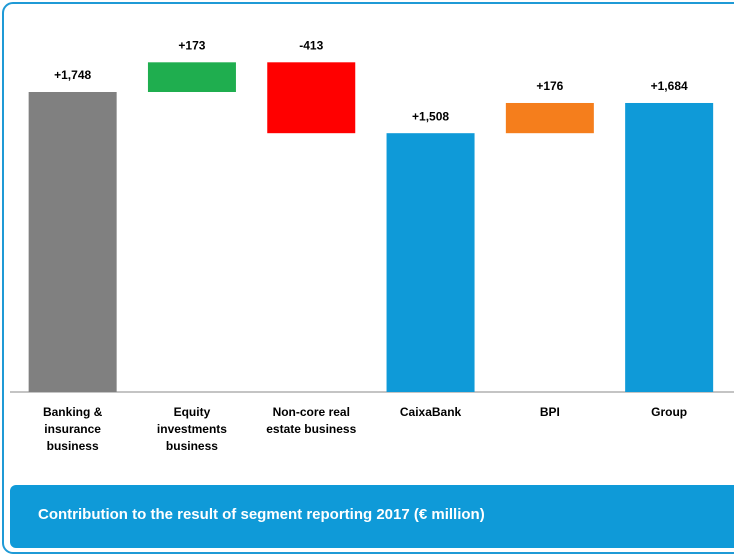 The image size is (734, 559). Describe the element at coordinates (311, 45) in the screenshot. I see `value-label: -413` at that location.